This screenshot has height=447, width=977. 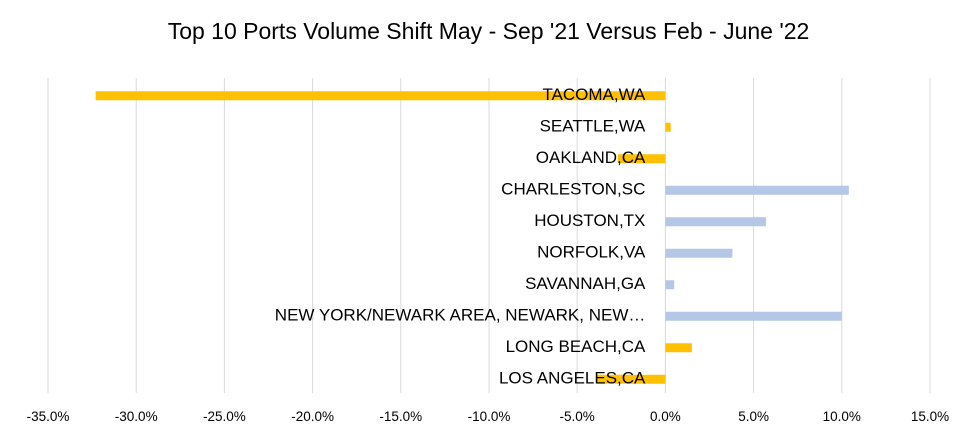 I want to click on category-label: CHARLESTON,SC, so click(x=573, y=188).